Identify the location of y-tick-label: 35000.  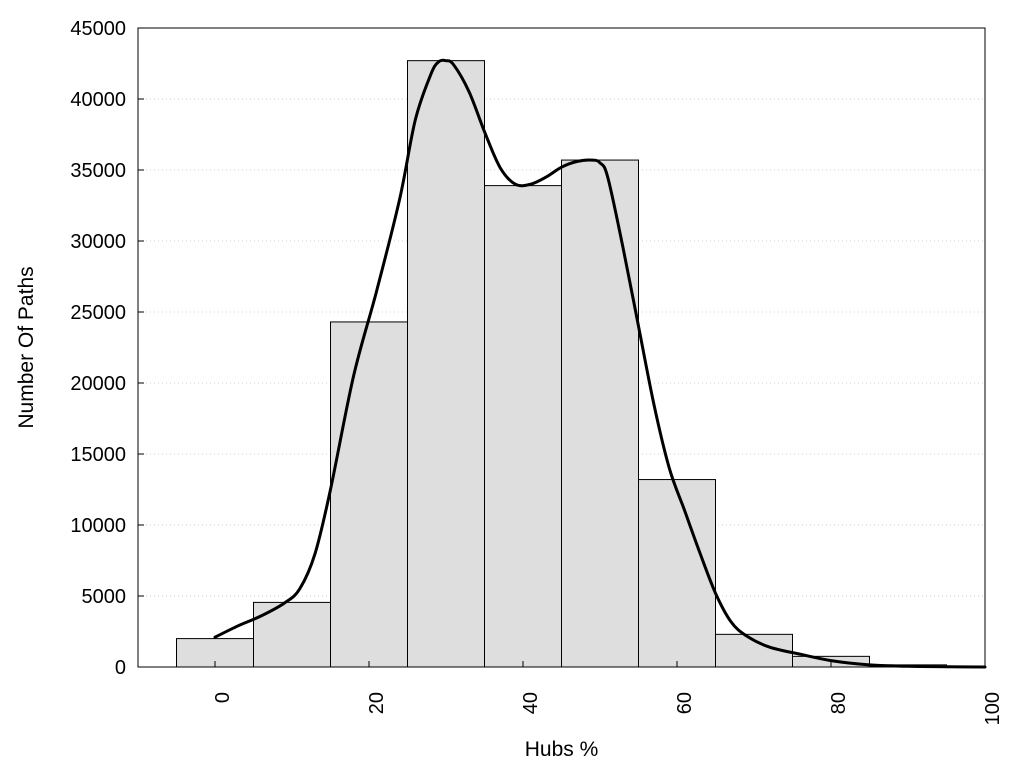
(98, 171).